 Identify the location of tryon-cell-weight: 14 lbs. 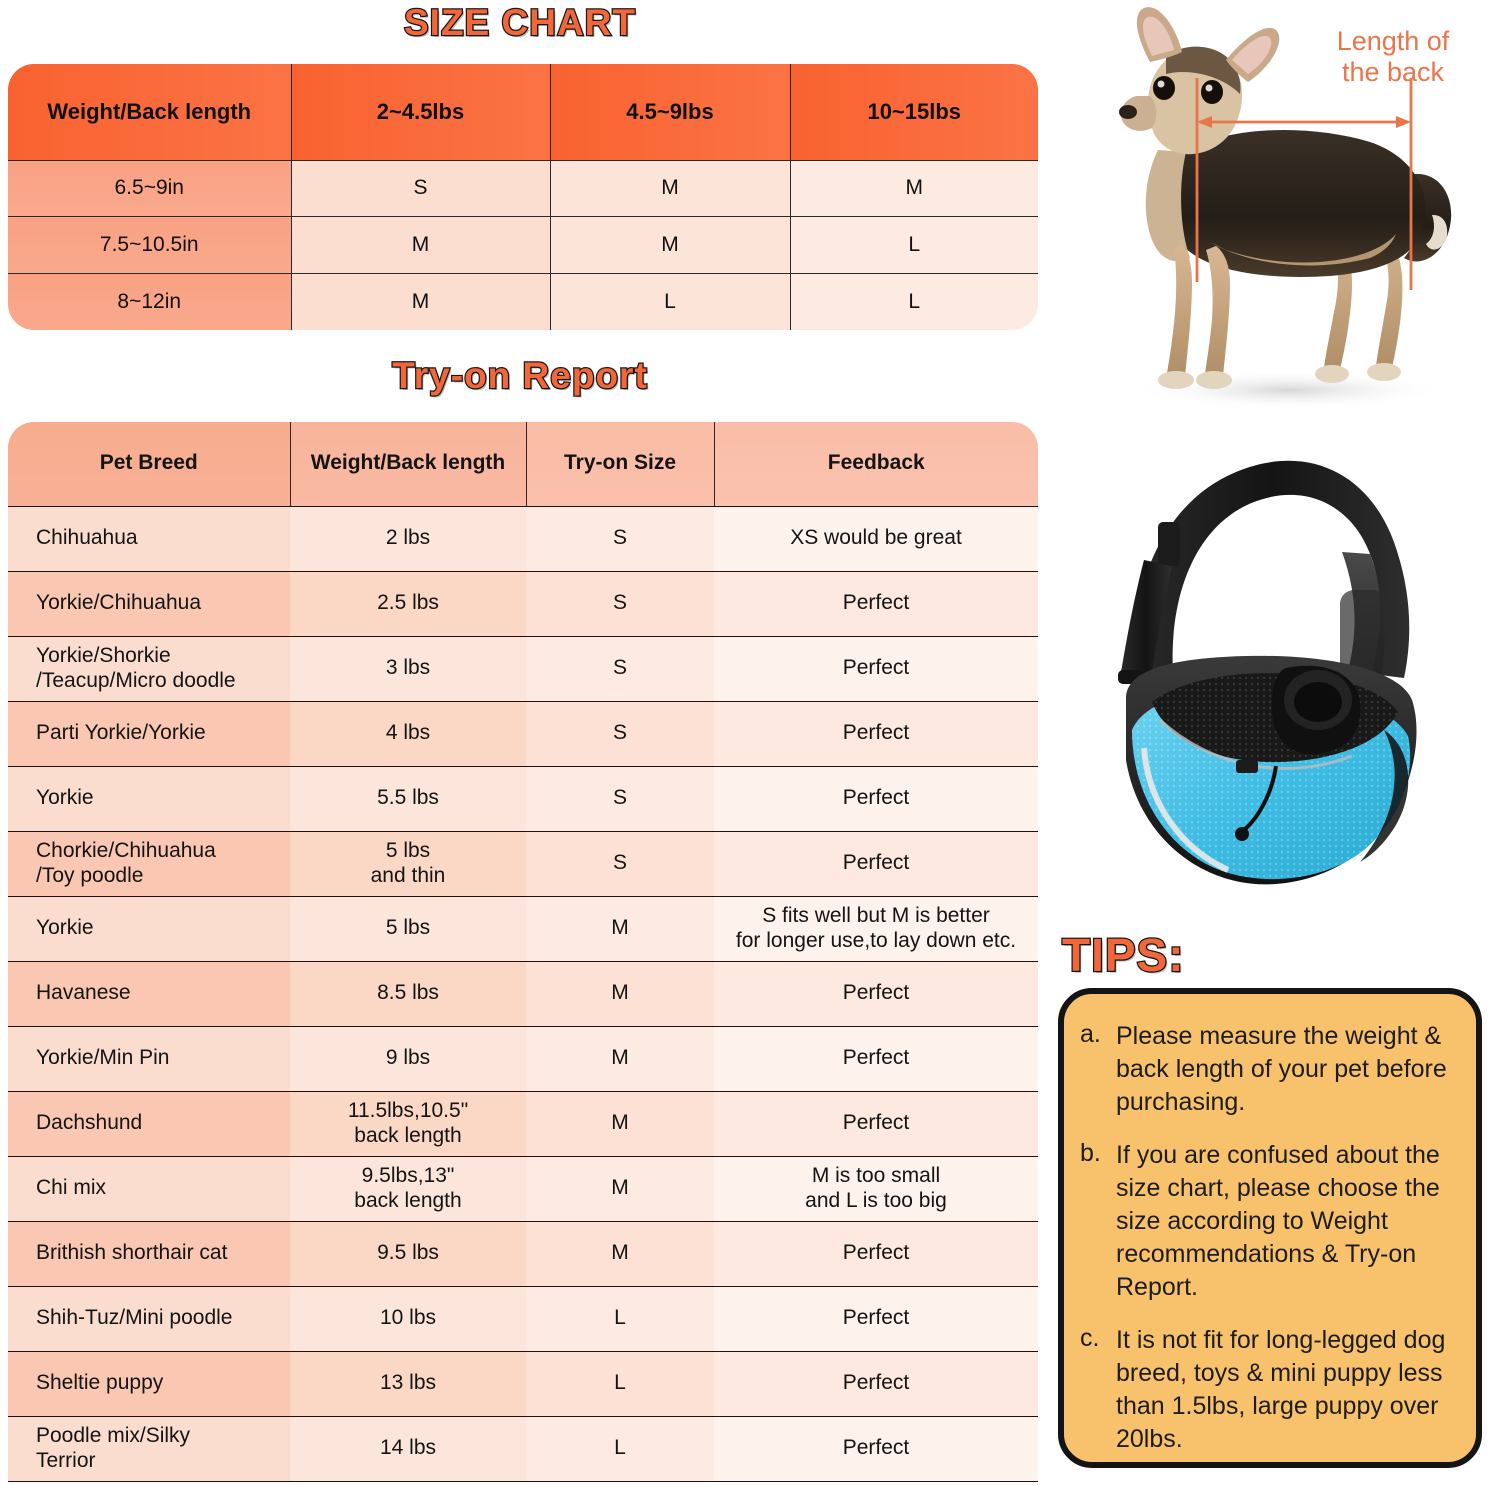
(408, 1448).